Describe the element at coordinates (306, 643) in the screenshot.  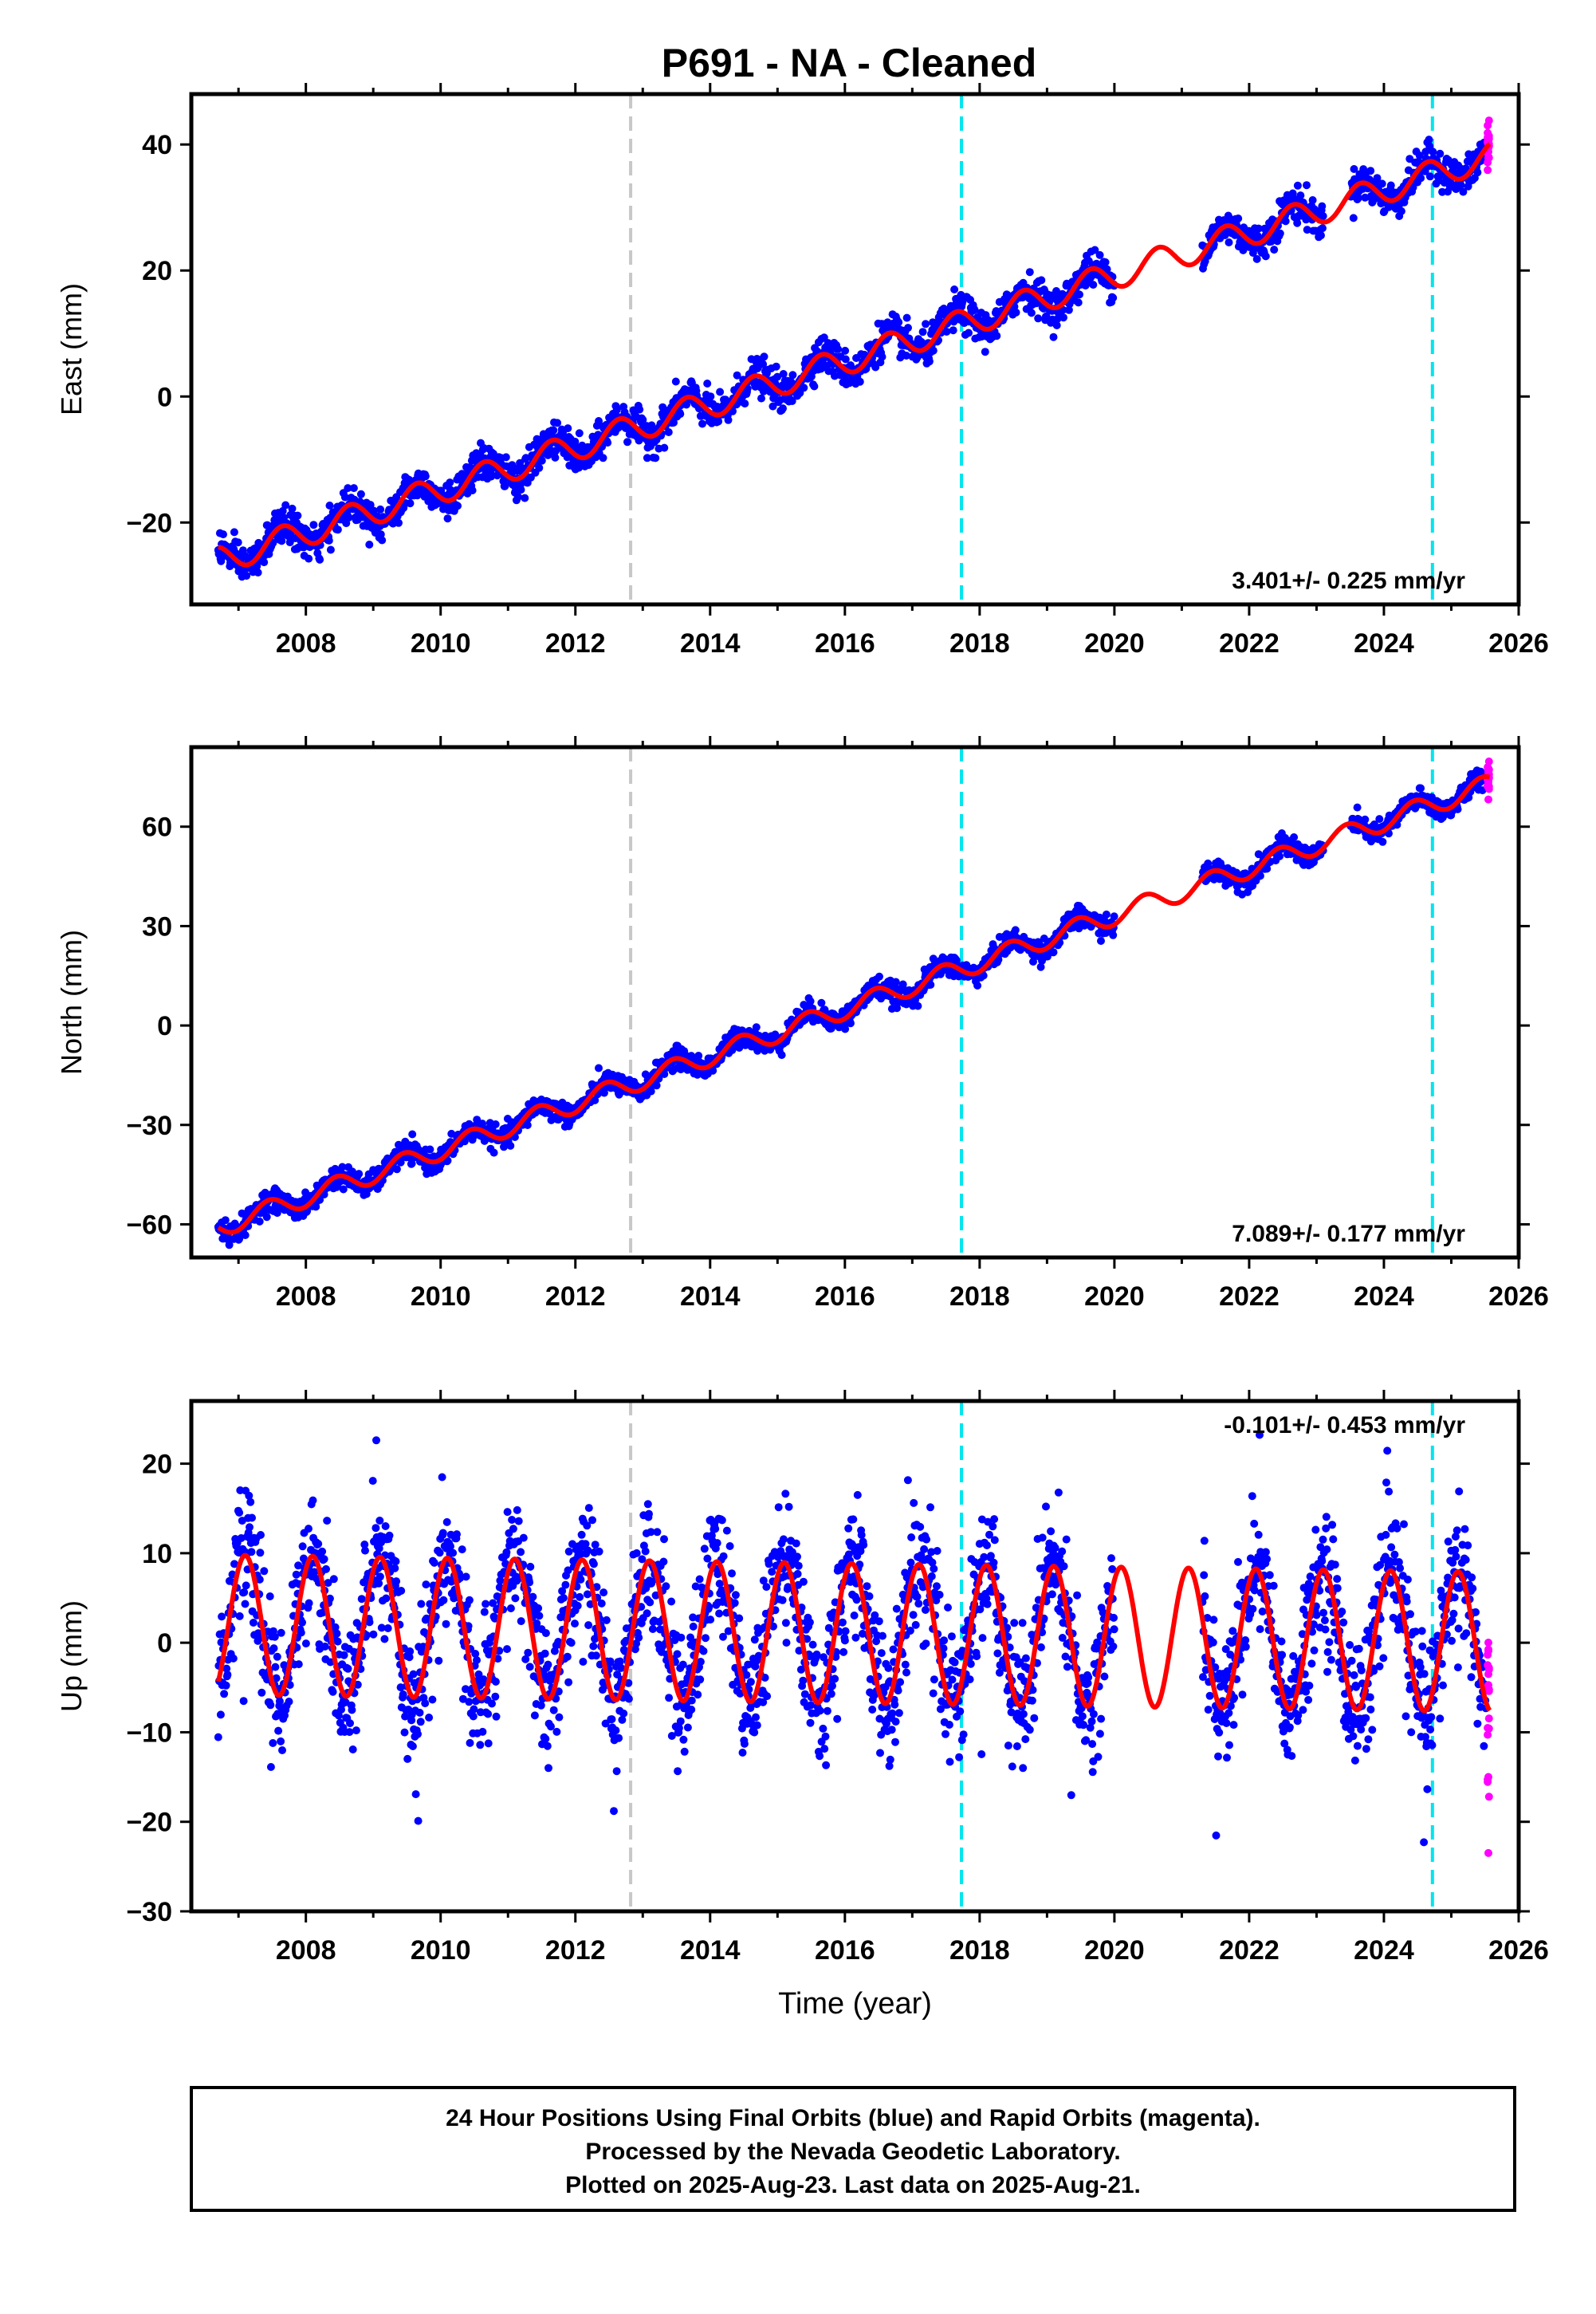
I see `x-tick-label: 2008` at that location.